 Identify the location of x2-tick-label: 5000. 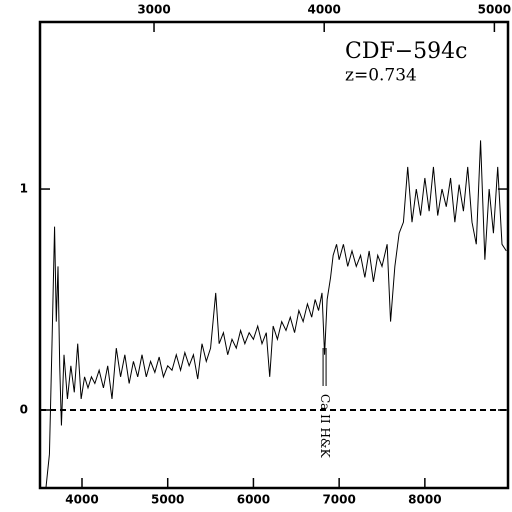
(494, 10).